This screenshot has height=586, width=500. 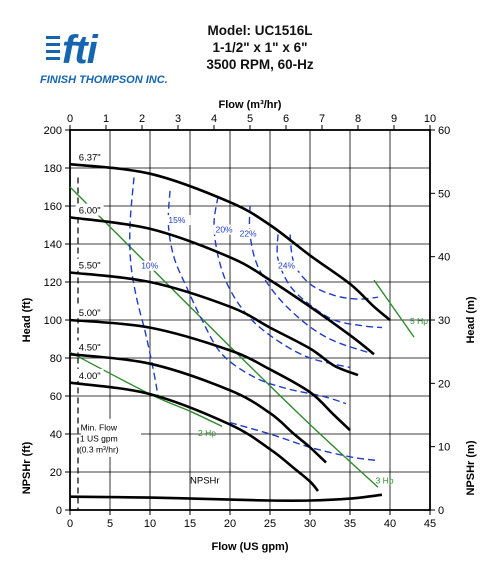 What do you see at coordinates (260, 30) in the screenshot?
I see `model-line-1: Model: UC1516L` at bounding box center [260, 30].